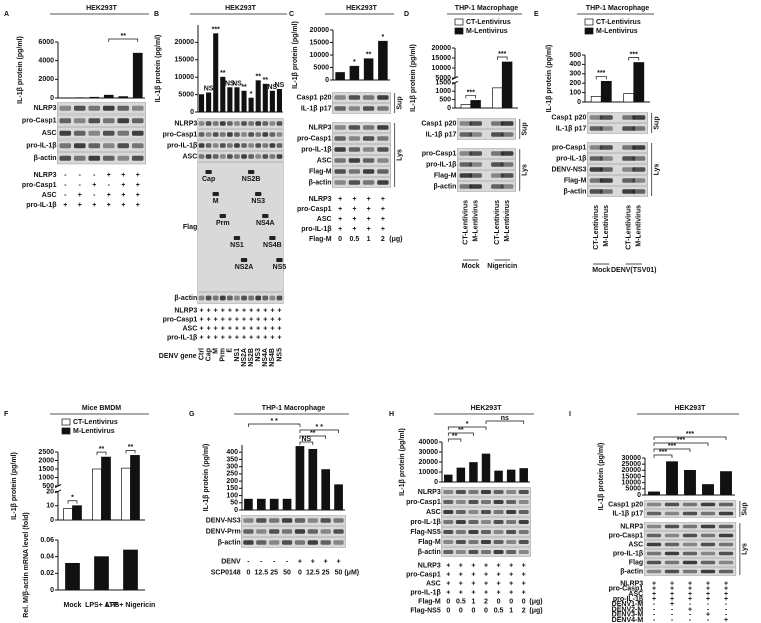 The image size is (761, 623). What do you see at coordinates (232, 474) in the screenshot?
I see `y-tick-label: 250` at bounding box center [232, 474].